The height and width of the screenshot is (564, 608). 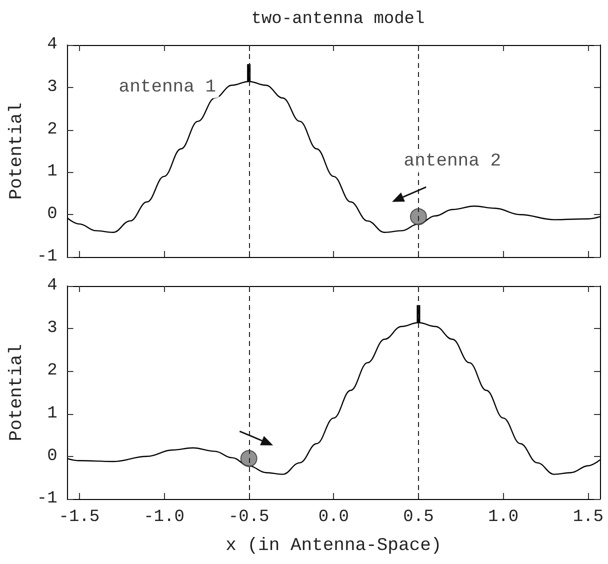 What do you see at coordinates (333, 517) in the screenshot?
I see `x-tick-label: 0.0` at bounding box center [333, 517].